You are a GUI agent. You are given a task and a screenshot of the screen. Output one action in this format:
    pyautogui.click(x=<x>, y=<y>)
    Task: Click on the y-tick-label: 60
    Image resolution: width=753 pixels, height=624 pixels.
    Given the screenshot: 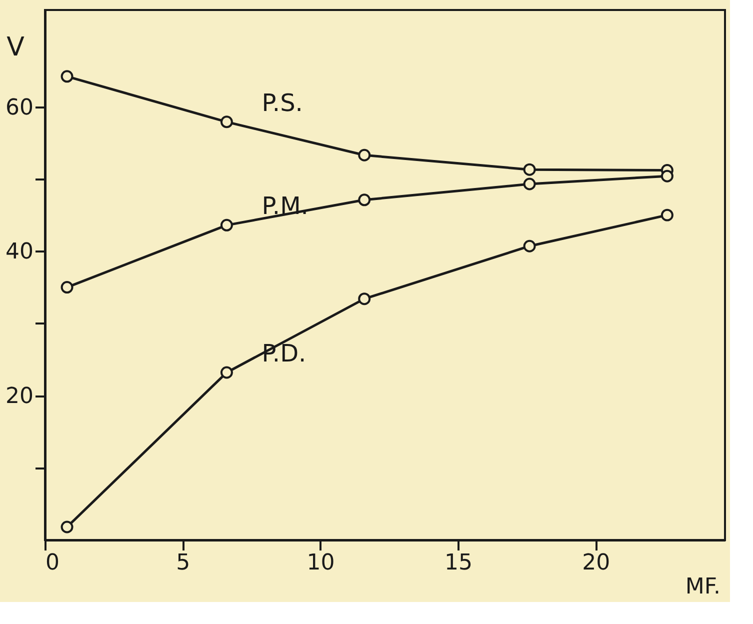 What is the action you would take?
    pyautogui.click(x=20, y=107)
    